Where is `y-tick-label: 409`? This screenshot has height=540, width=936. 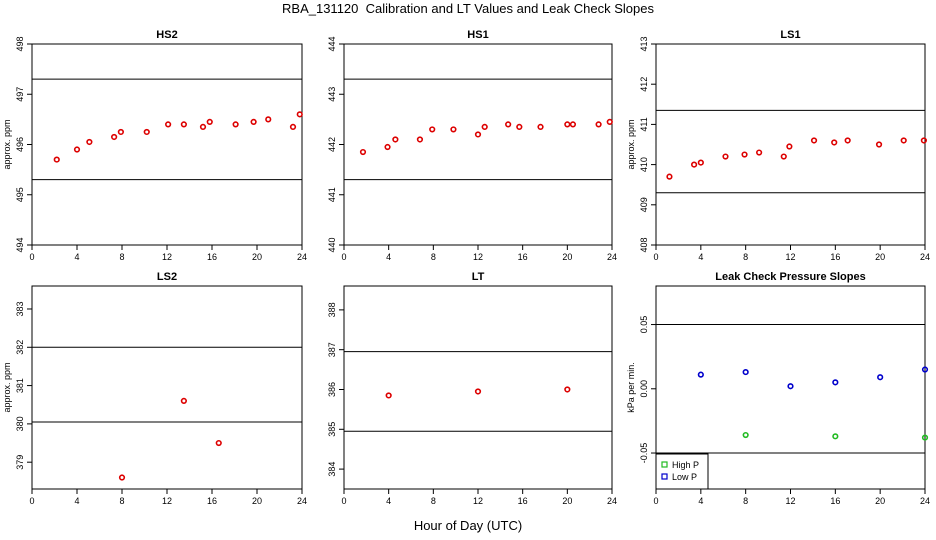
y-tick-label: 409 is located at coordinates (644, 204).